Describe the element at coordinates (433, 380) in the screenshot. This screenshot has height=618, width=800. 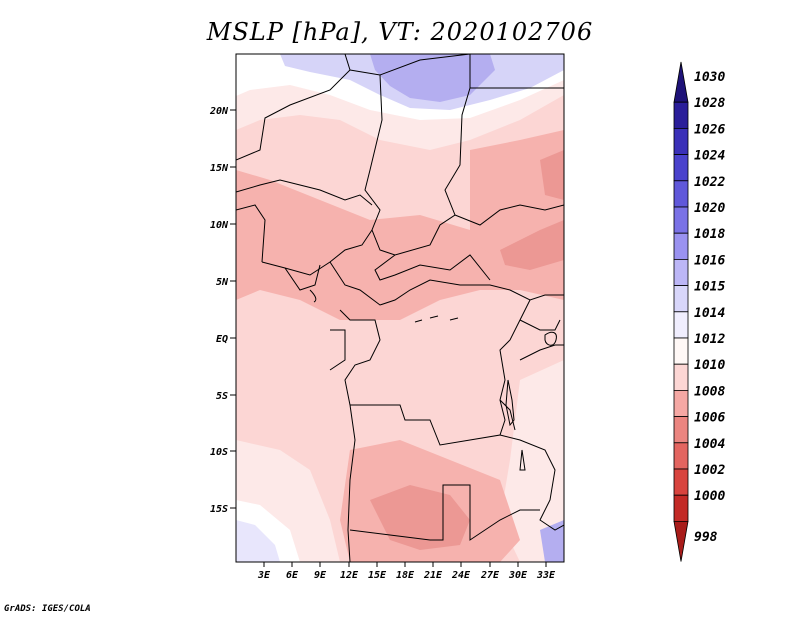
I see `lake-outlines` at that location.